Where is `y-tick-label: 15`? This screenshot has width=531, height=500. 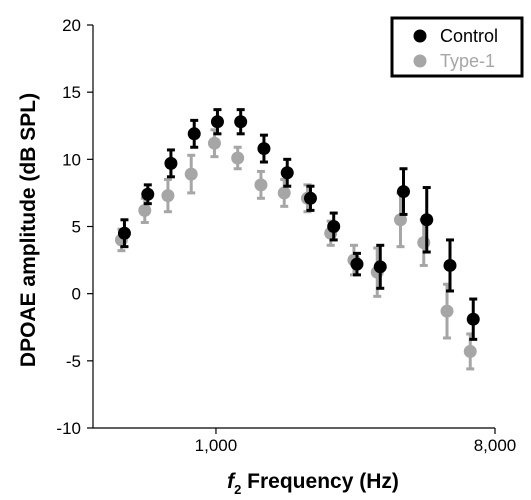
y-tick-label: 15 is located at coordinates (71, 92).